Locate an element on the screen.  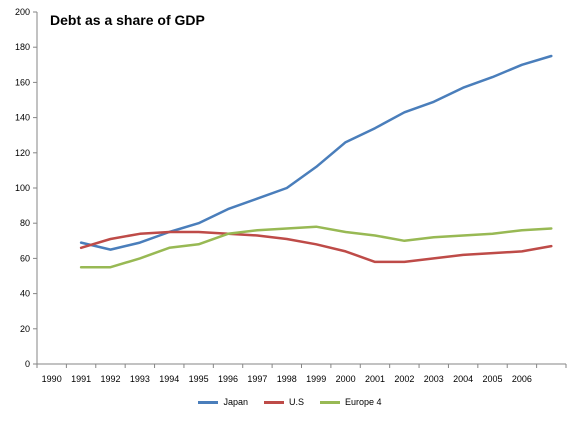
x-tick-label: 1998 is located at coordinates (287, 379).